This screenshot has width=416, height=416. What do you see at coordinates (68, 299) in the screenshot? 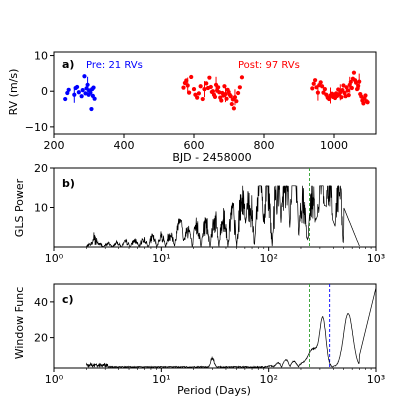
I see `panel-c-label: c)` at bounding box center [68, 299].